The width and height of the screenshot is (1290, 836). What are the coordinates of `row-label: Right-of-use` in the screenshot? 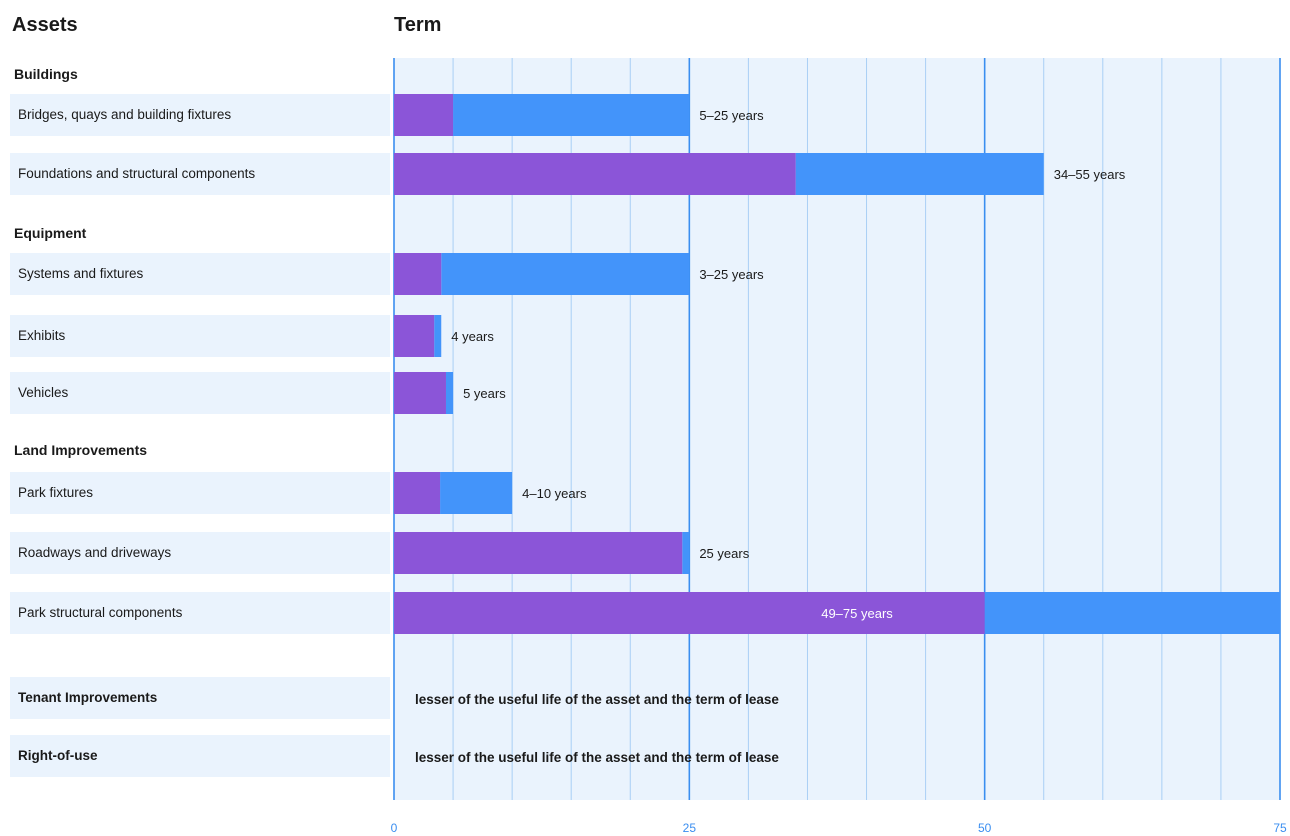 It's located at (58, 755).